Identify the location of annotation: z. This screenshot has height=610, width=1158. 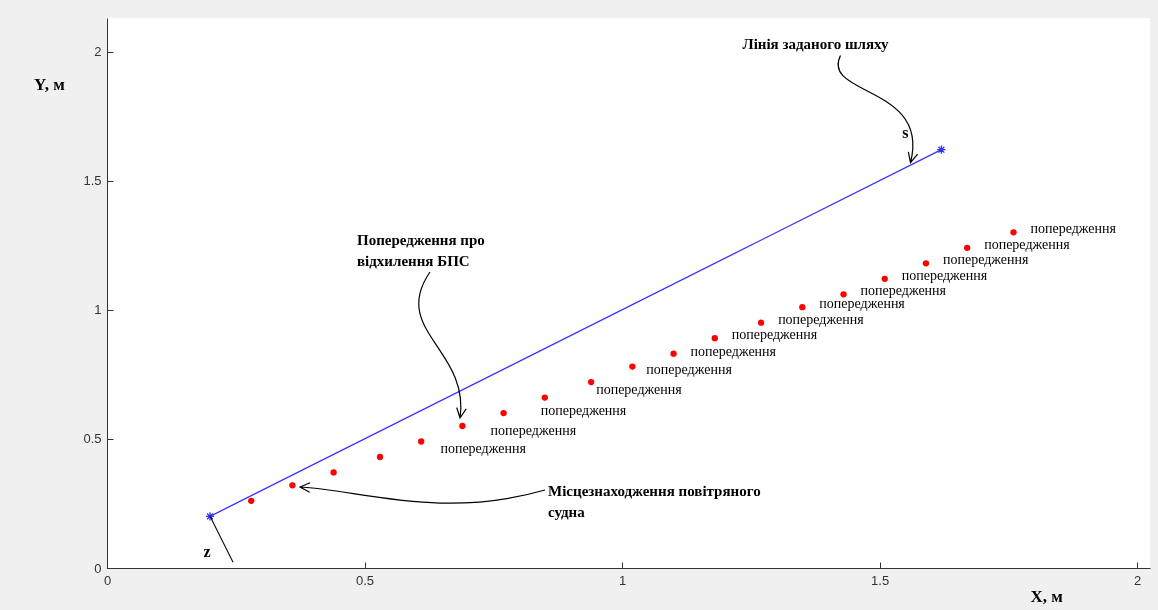
(207, 552).